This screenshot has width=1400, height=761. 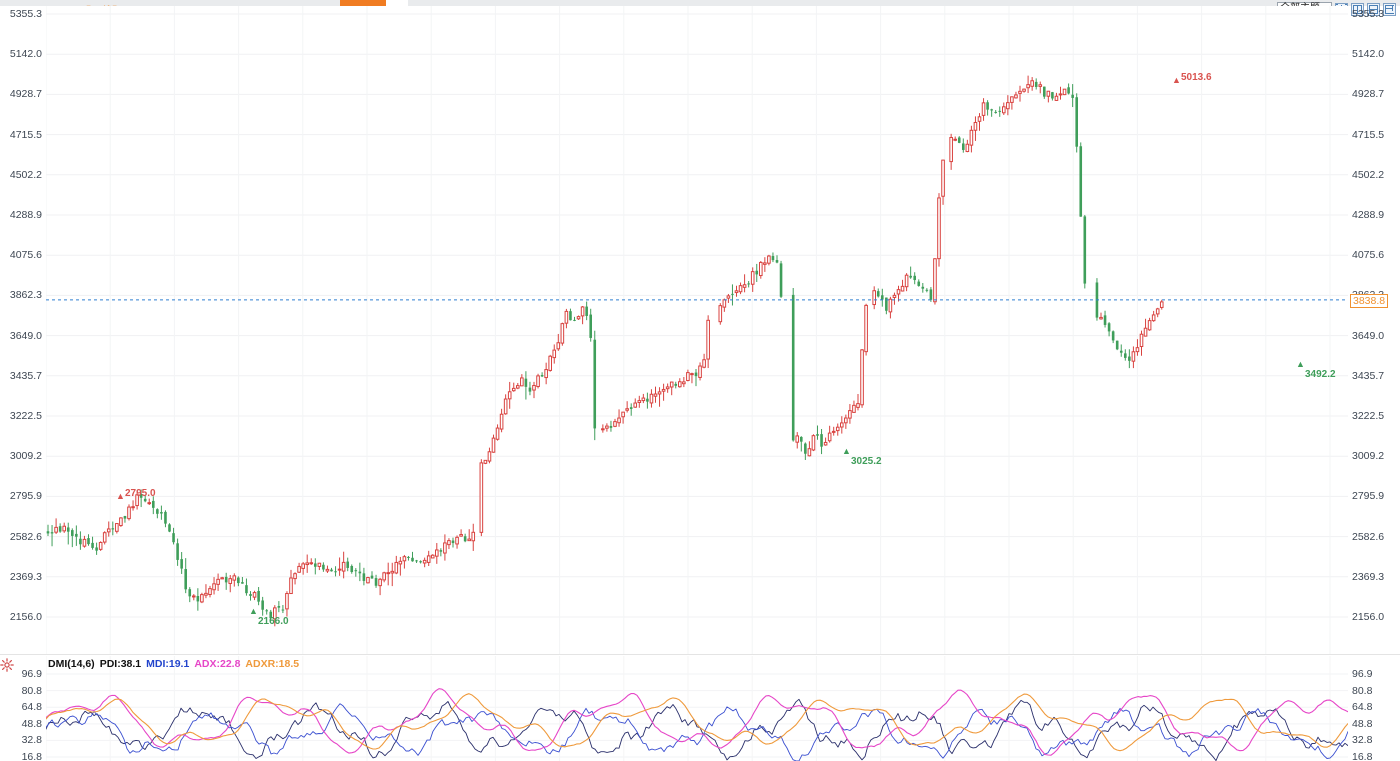 What do you see at coordinates (1357, 9) in the screenshot?
I see `layout-split-vertical-icon` at bounding box center [1357, 9].